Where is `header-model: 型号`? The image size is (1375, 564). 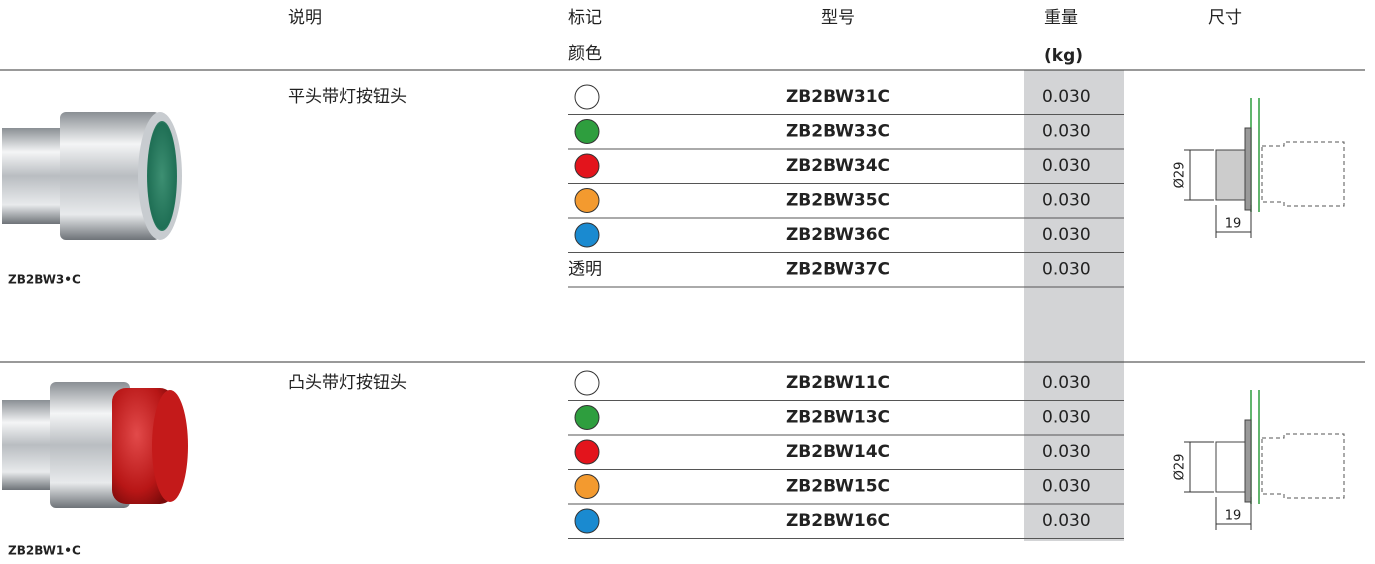 header-model: 型号 is located at coordinates (838, 18).